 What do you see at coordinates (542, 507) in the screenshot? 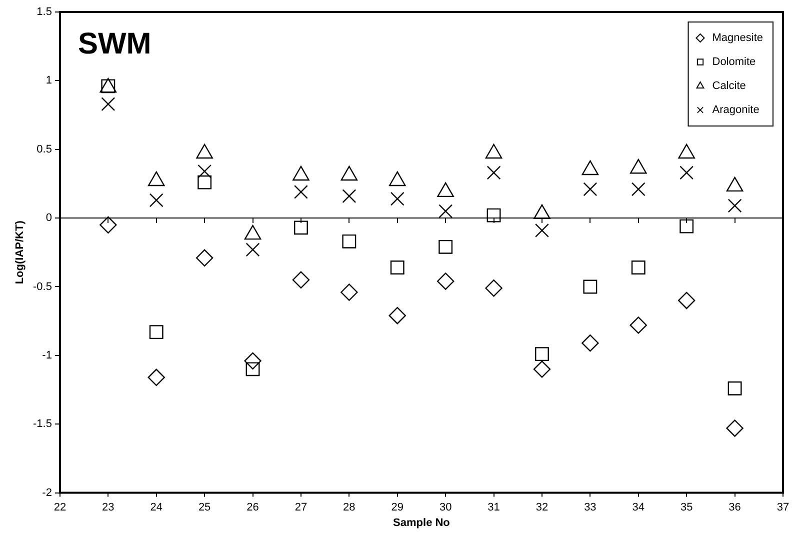
I see `x-tick-label: 32` at bounding box center [542, 507].